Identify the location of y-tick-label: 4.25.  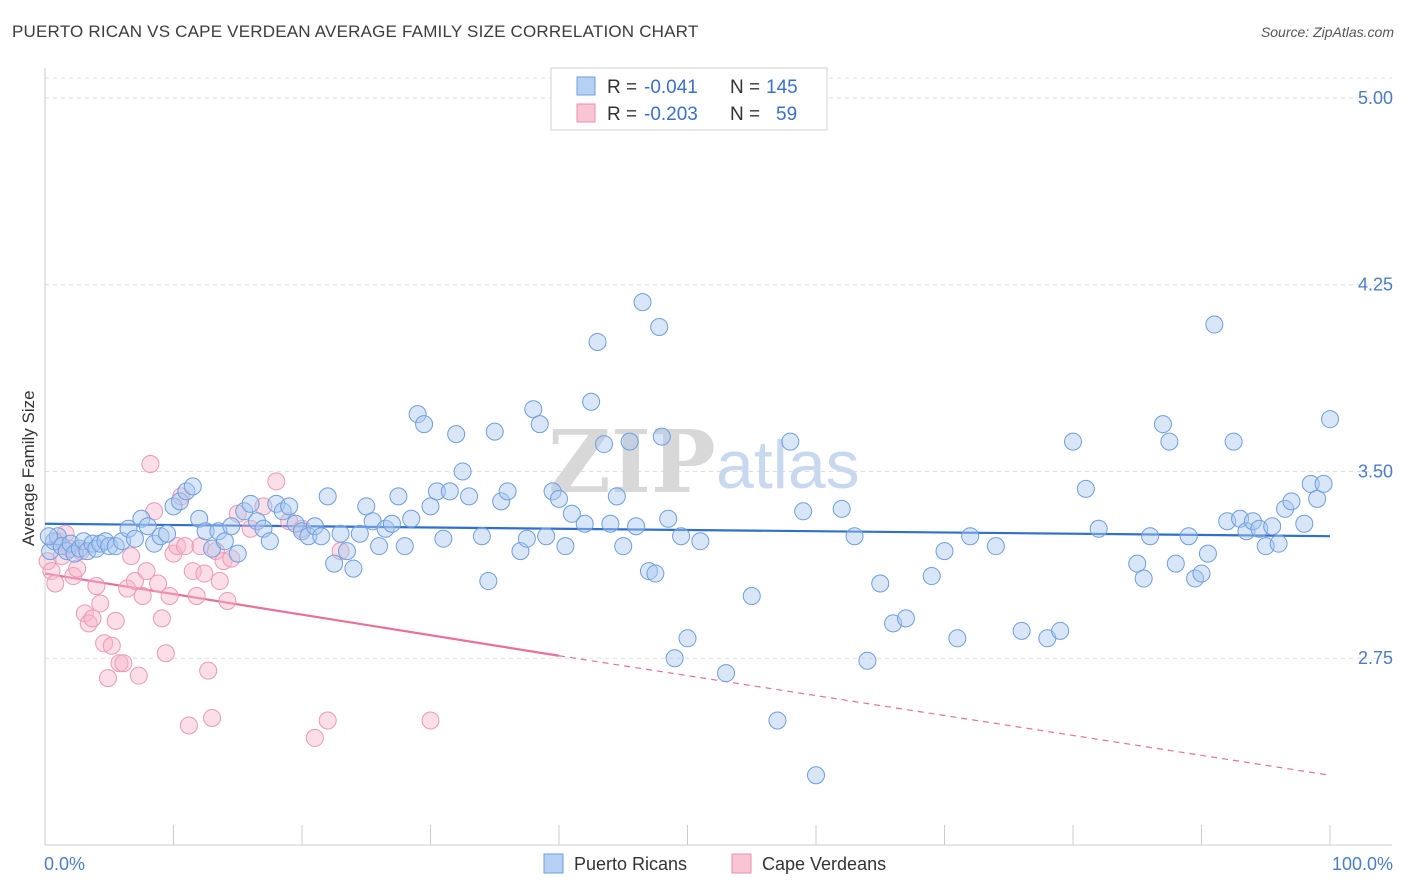
(1375, 285).